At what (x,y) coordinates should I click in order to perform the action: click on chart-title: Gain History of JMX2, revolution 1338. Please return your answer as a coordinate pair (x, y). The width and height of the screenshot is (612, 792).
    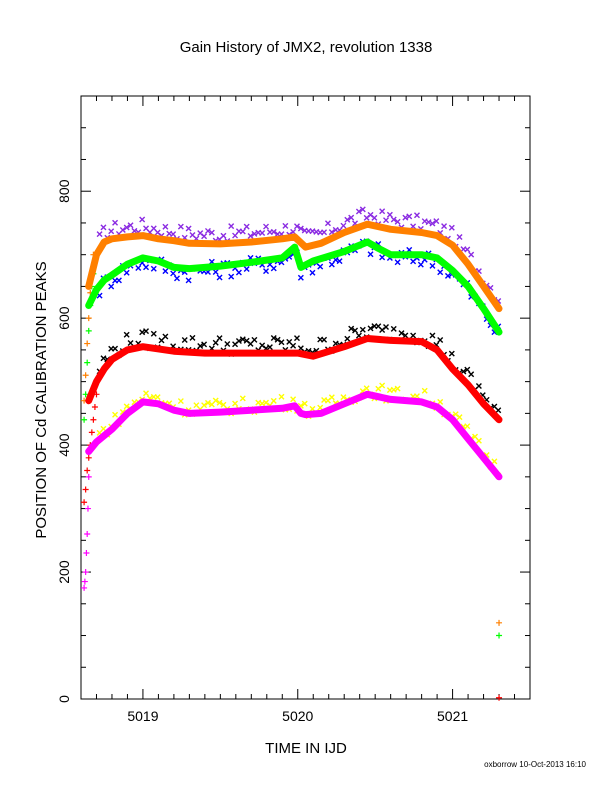
    Looking at the image, I should click on (306, 47).